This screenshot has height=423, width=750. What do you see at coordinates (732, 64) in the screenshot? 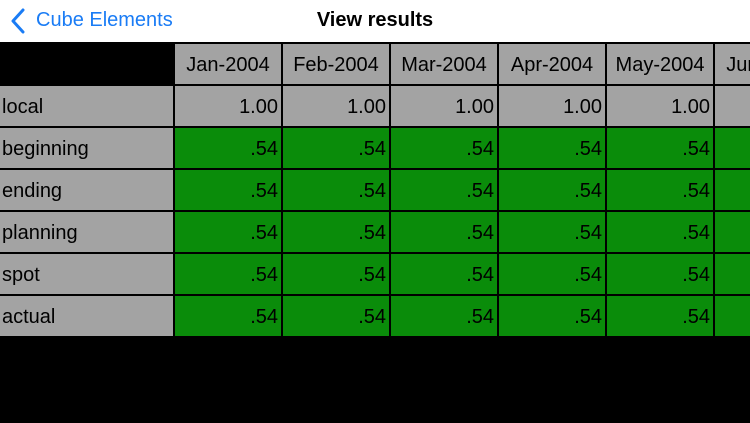
I see `column-header: Jun-2004` at bounding box center [732, 64].